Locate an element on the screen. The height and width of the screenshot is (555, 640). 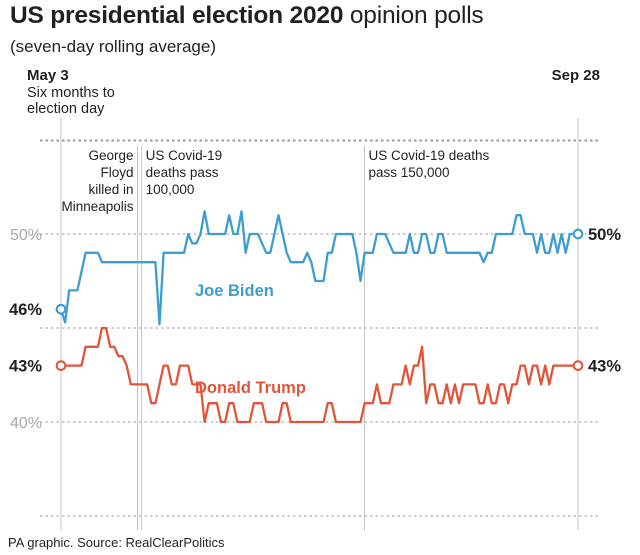
donald-trump-start-marker is located at coordinates (61, 365).